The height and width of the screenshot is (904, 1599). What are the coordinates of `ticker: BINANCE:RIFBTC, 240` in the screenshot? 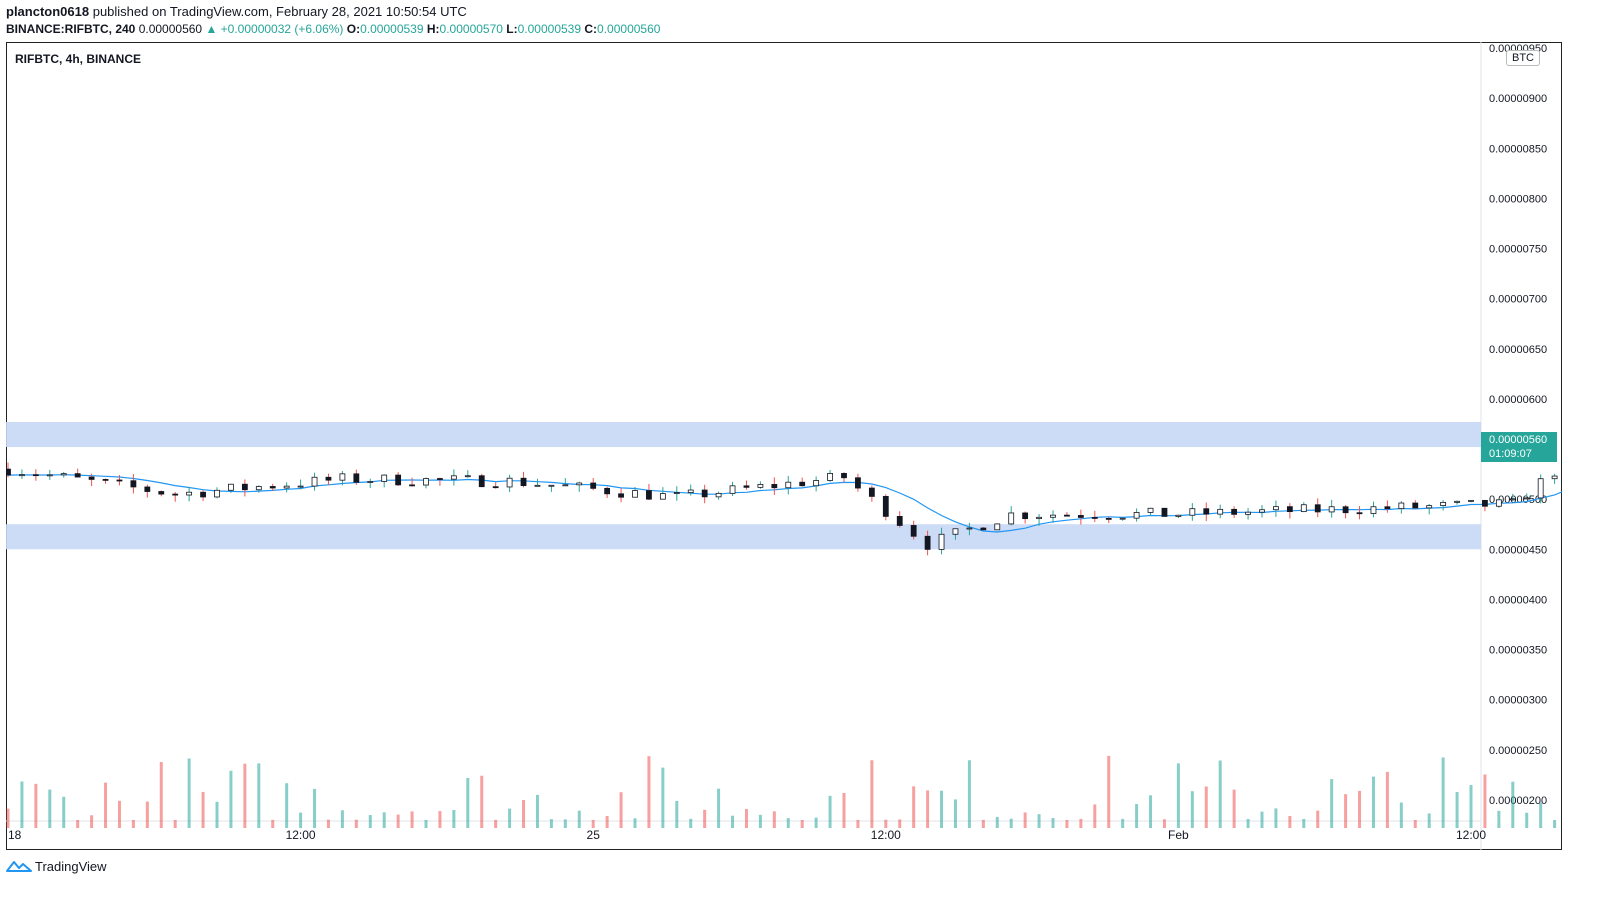 It's located at (71, 29).